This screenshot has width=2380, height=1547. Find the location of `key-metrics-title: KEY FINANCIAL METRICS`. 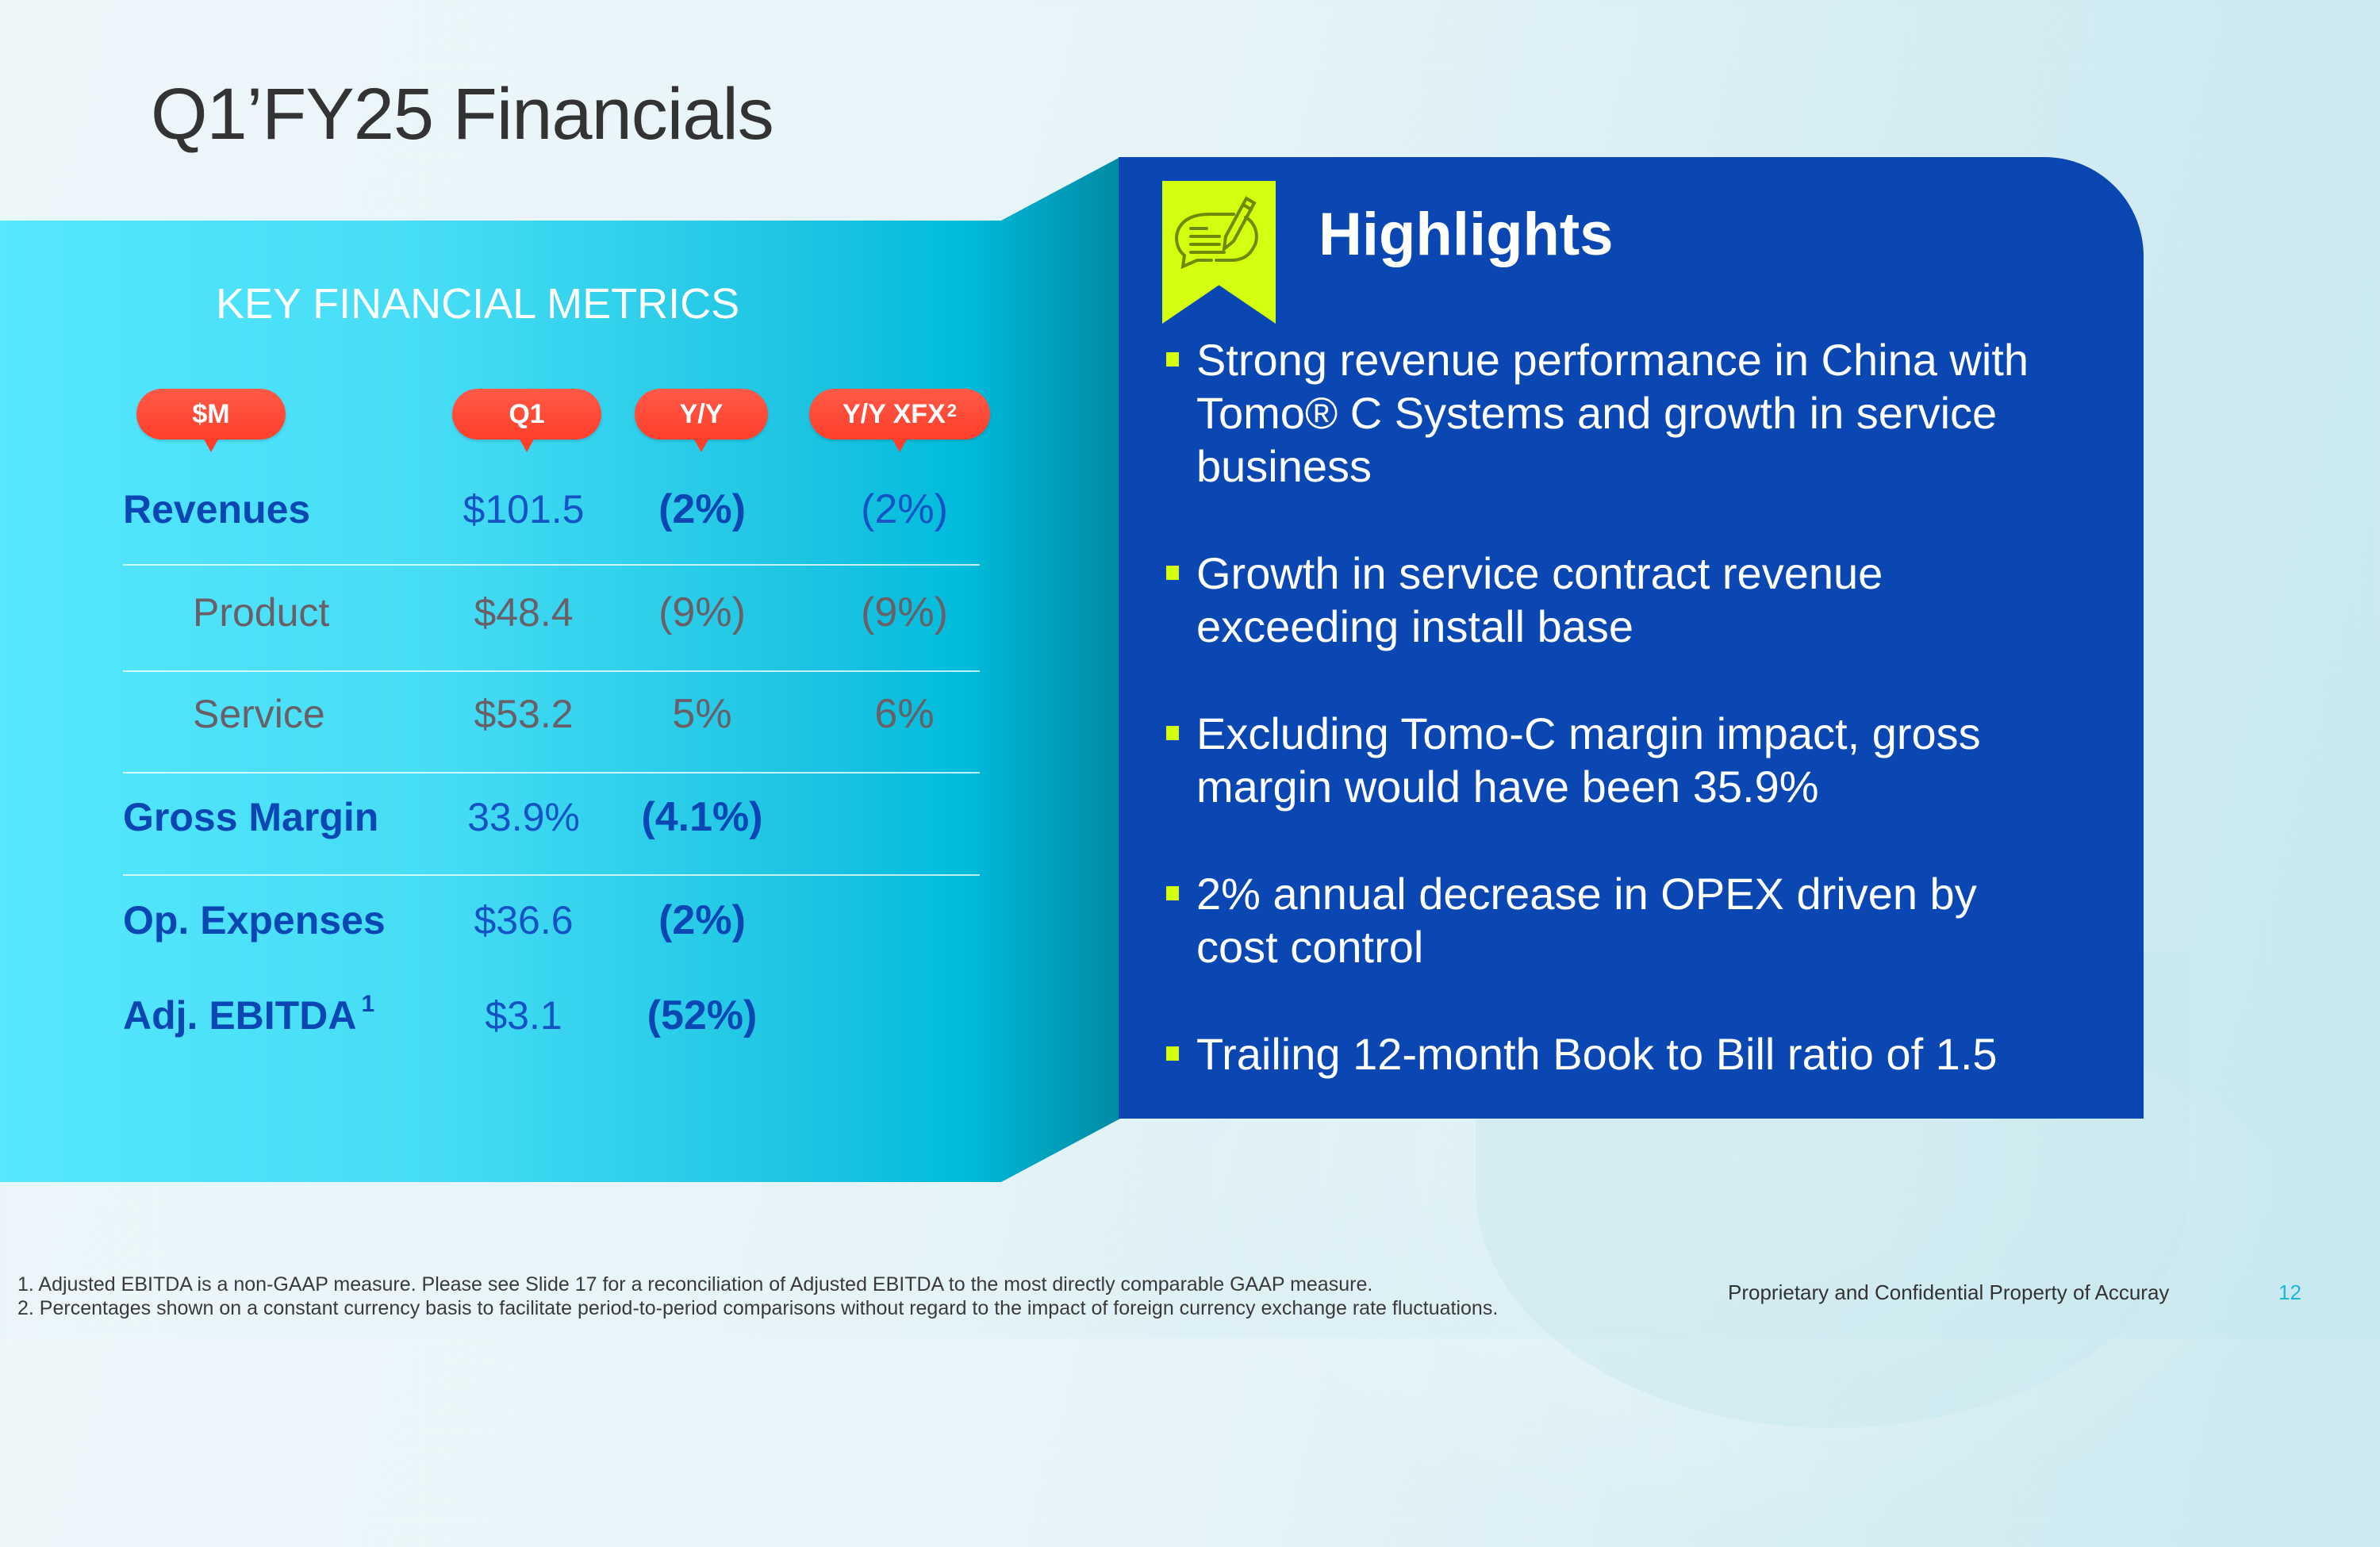

key-metrics-title: KEY FINANCIAL METRICS is located at coordinates (478, 304).